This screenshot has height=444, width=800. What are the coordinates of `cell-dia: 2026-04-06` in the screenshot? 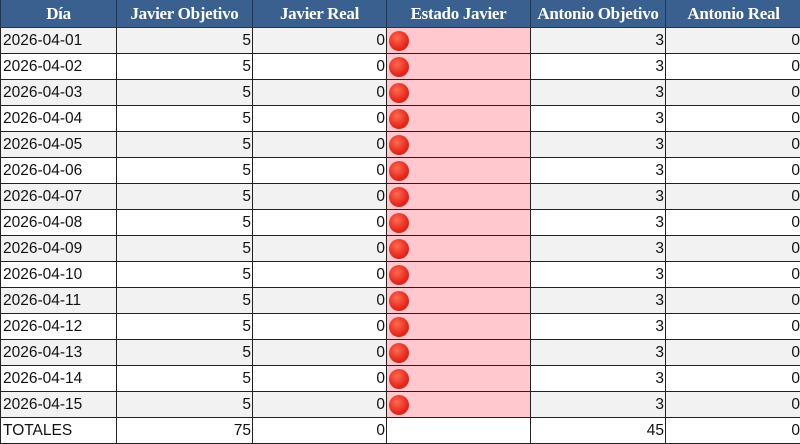 It's located at (58, 170).